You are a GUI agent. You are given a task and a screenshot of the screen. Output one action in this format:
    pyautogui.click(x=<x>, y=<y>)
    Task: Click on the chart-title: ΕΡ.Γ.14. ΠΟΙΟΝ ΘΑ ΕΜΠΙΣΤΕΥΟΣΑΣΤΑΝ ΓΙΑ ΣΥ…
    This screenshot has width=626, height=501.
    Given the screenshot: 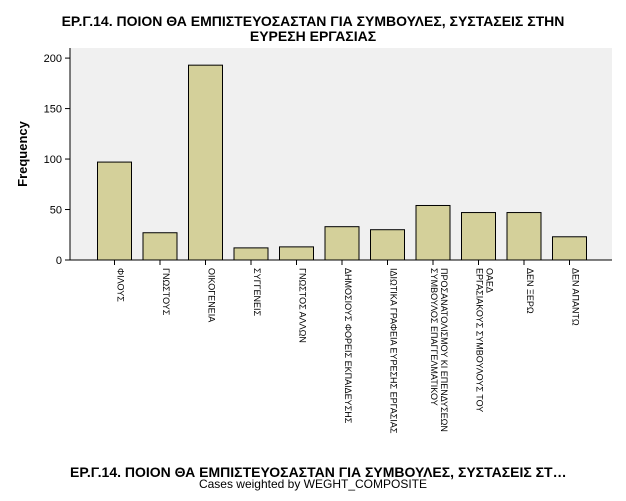 What is the action you would take?
    pyautogui.click(x=313, y=29)
    